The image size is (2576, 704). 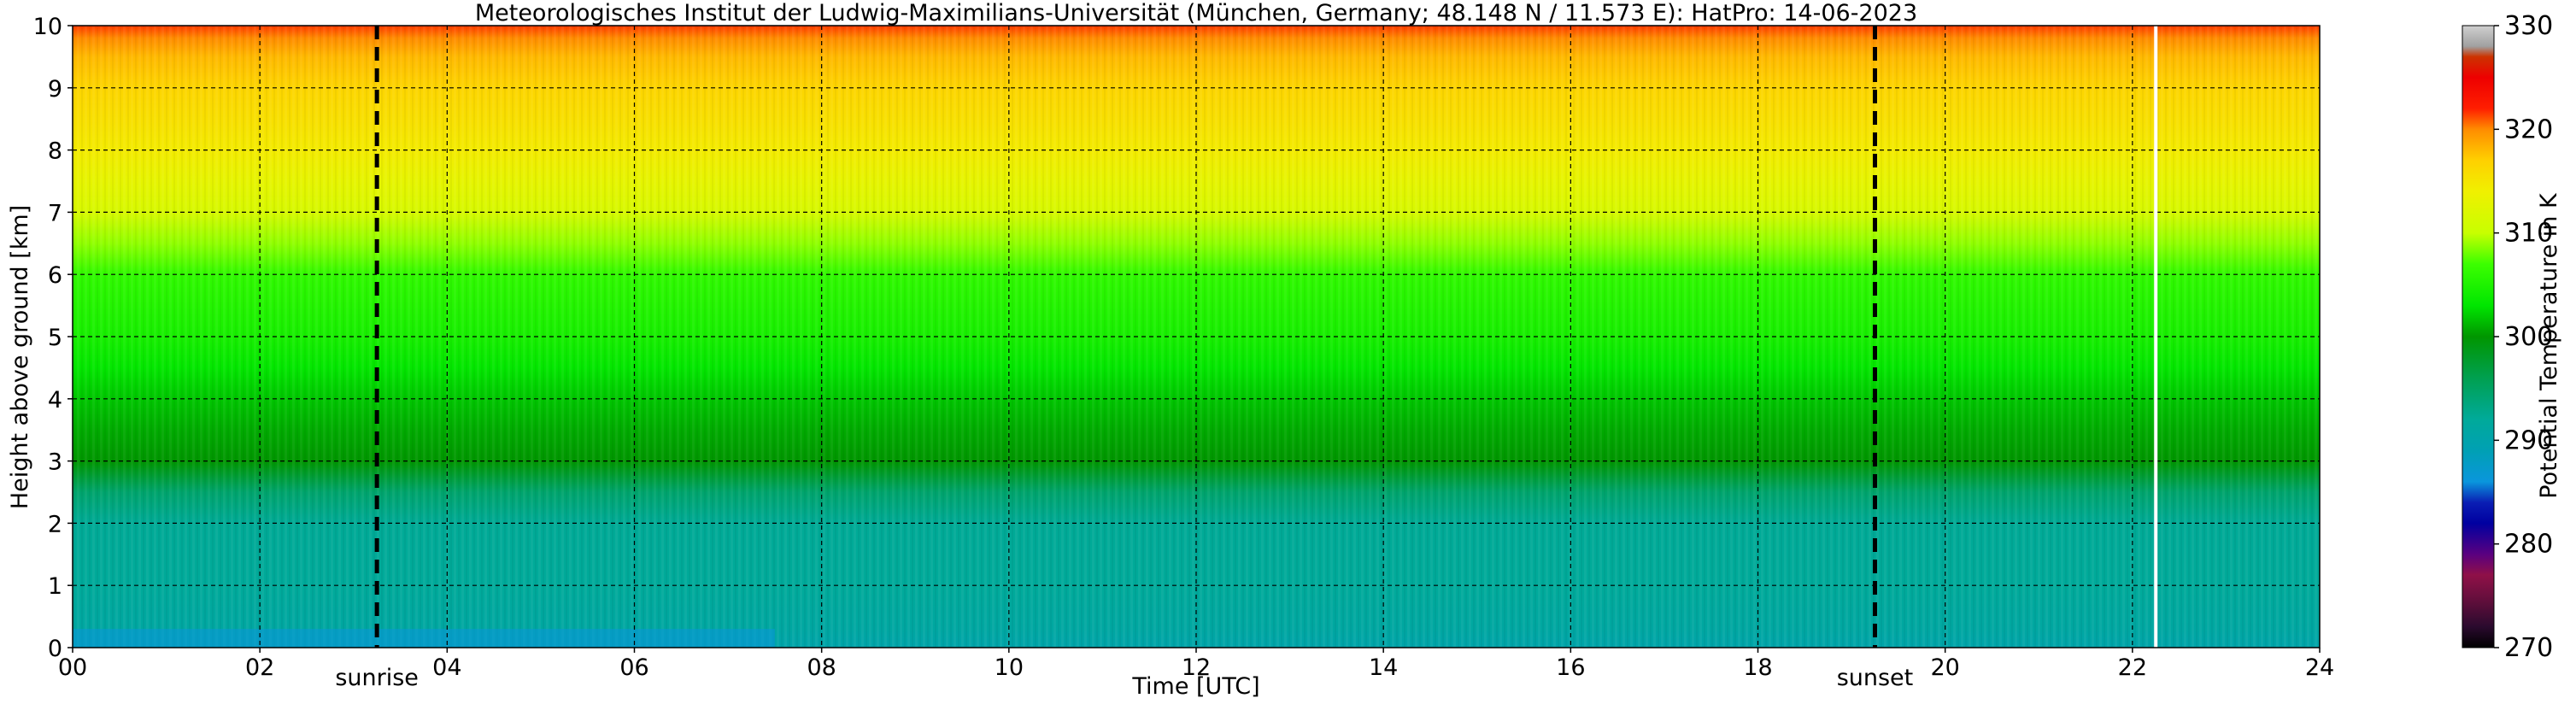 I want to click on colorbar-tick-label: 290, so click(x=2528, y=440).